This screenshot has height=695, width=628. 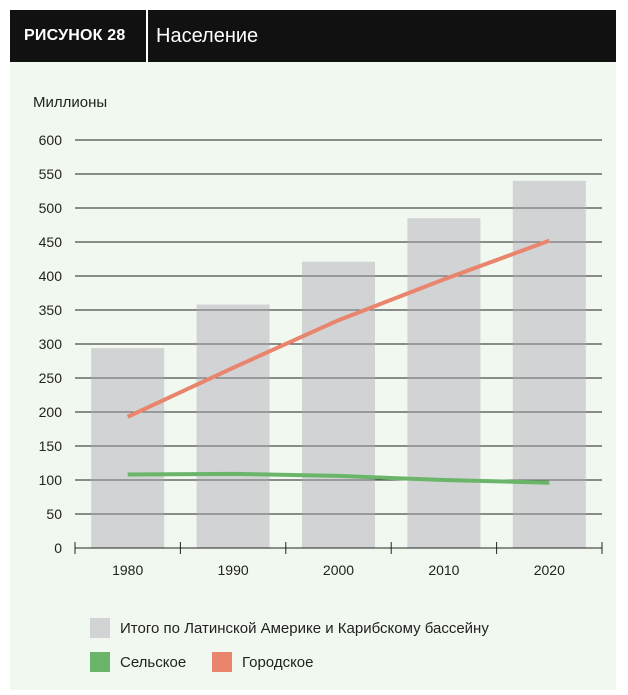 What do you see at coordinates (51, 480) in the screenshot?
I see `y-tick-label: 100` at bounding box center [51, 480].